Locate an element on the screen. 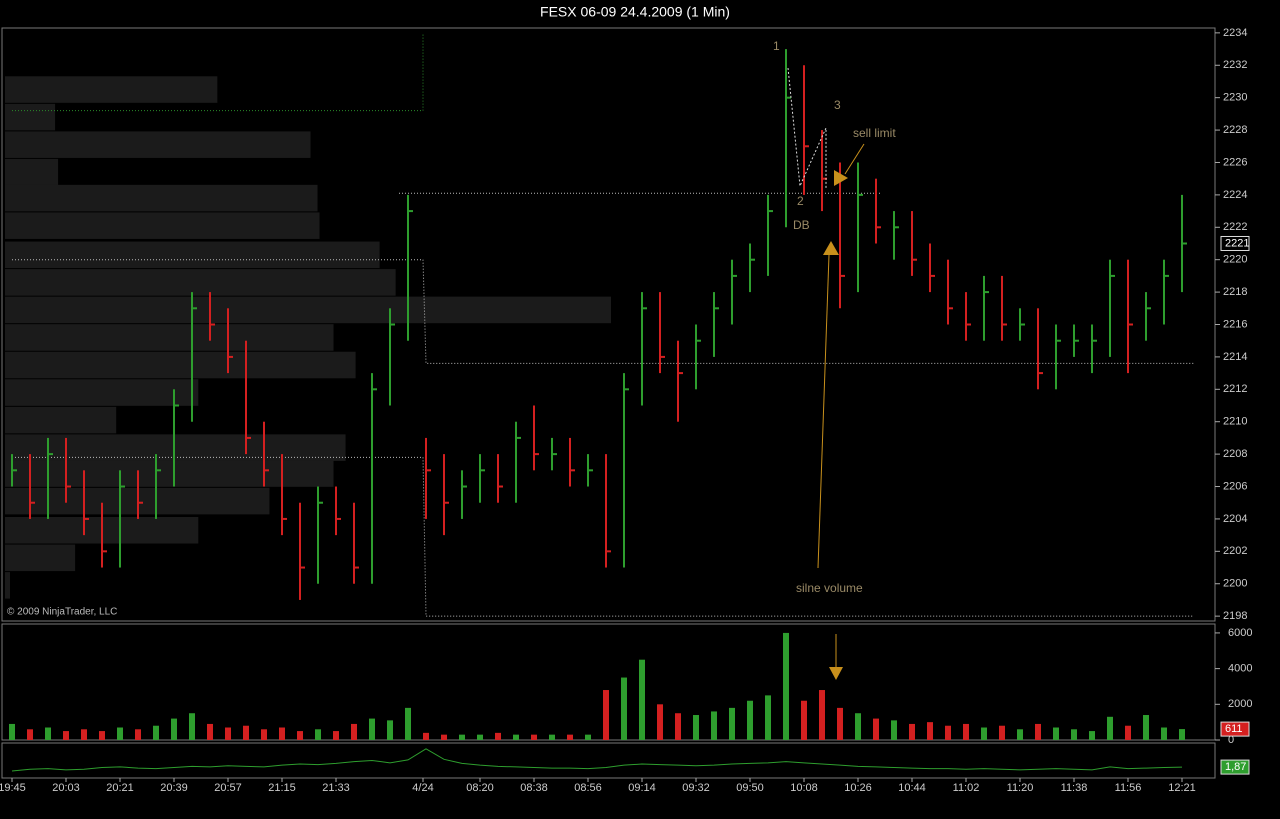  level-line is located at coordinates (218, 72).